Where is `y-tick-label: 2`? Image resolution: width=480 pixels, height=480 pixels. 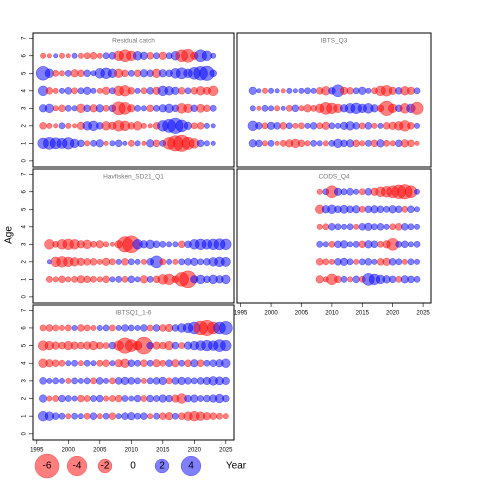 y-tick-label: 2 is located at coordinates (25, 262).